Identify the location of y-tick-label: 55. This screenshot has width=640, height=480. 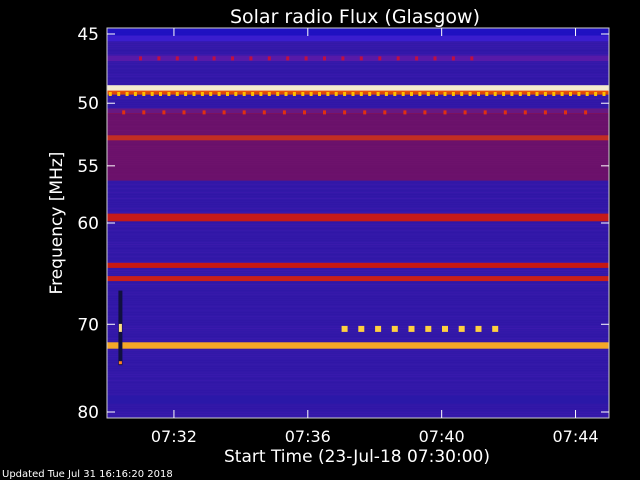
(88, 167).